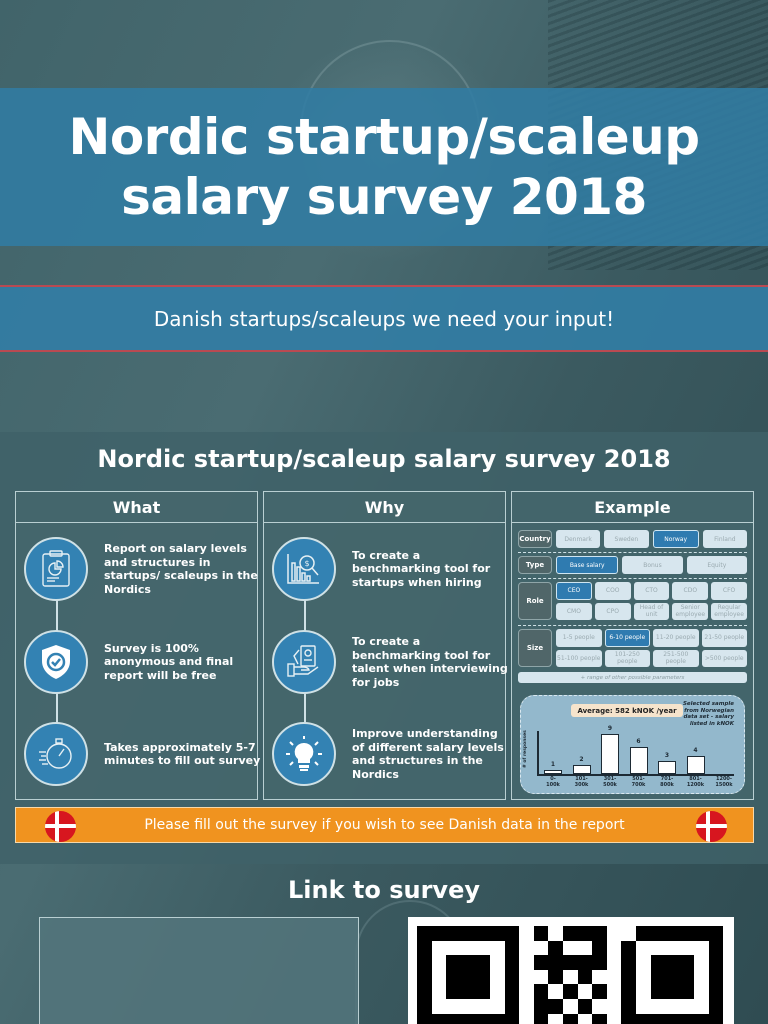  Describe the element at coordinates (384, 137) in the screenshot. I see `hero-title-line1: Nordic startup/scaleup` at that location.